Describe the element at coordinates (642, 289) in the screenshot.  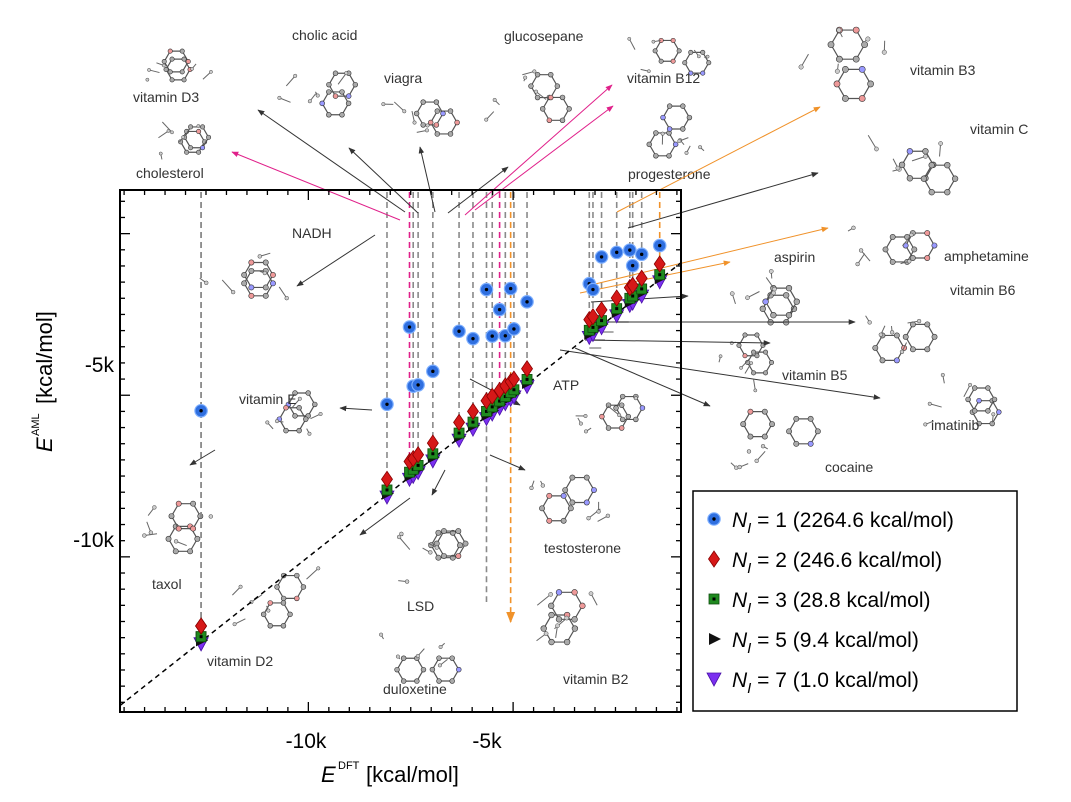
I see `point-n-i-3-vitamin-c-center` at that location.